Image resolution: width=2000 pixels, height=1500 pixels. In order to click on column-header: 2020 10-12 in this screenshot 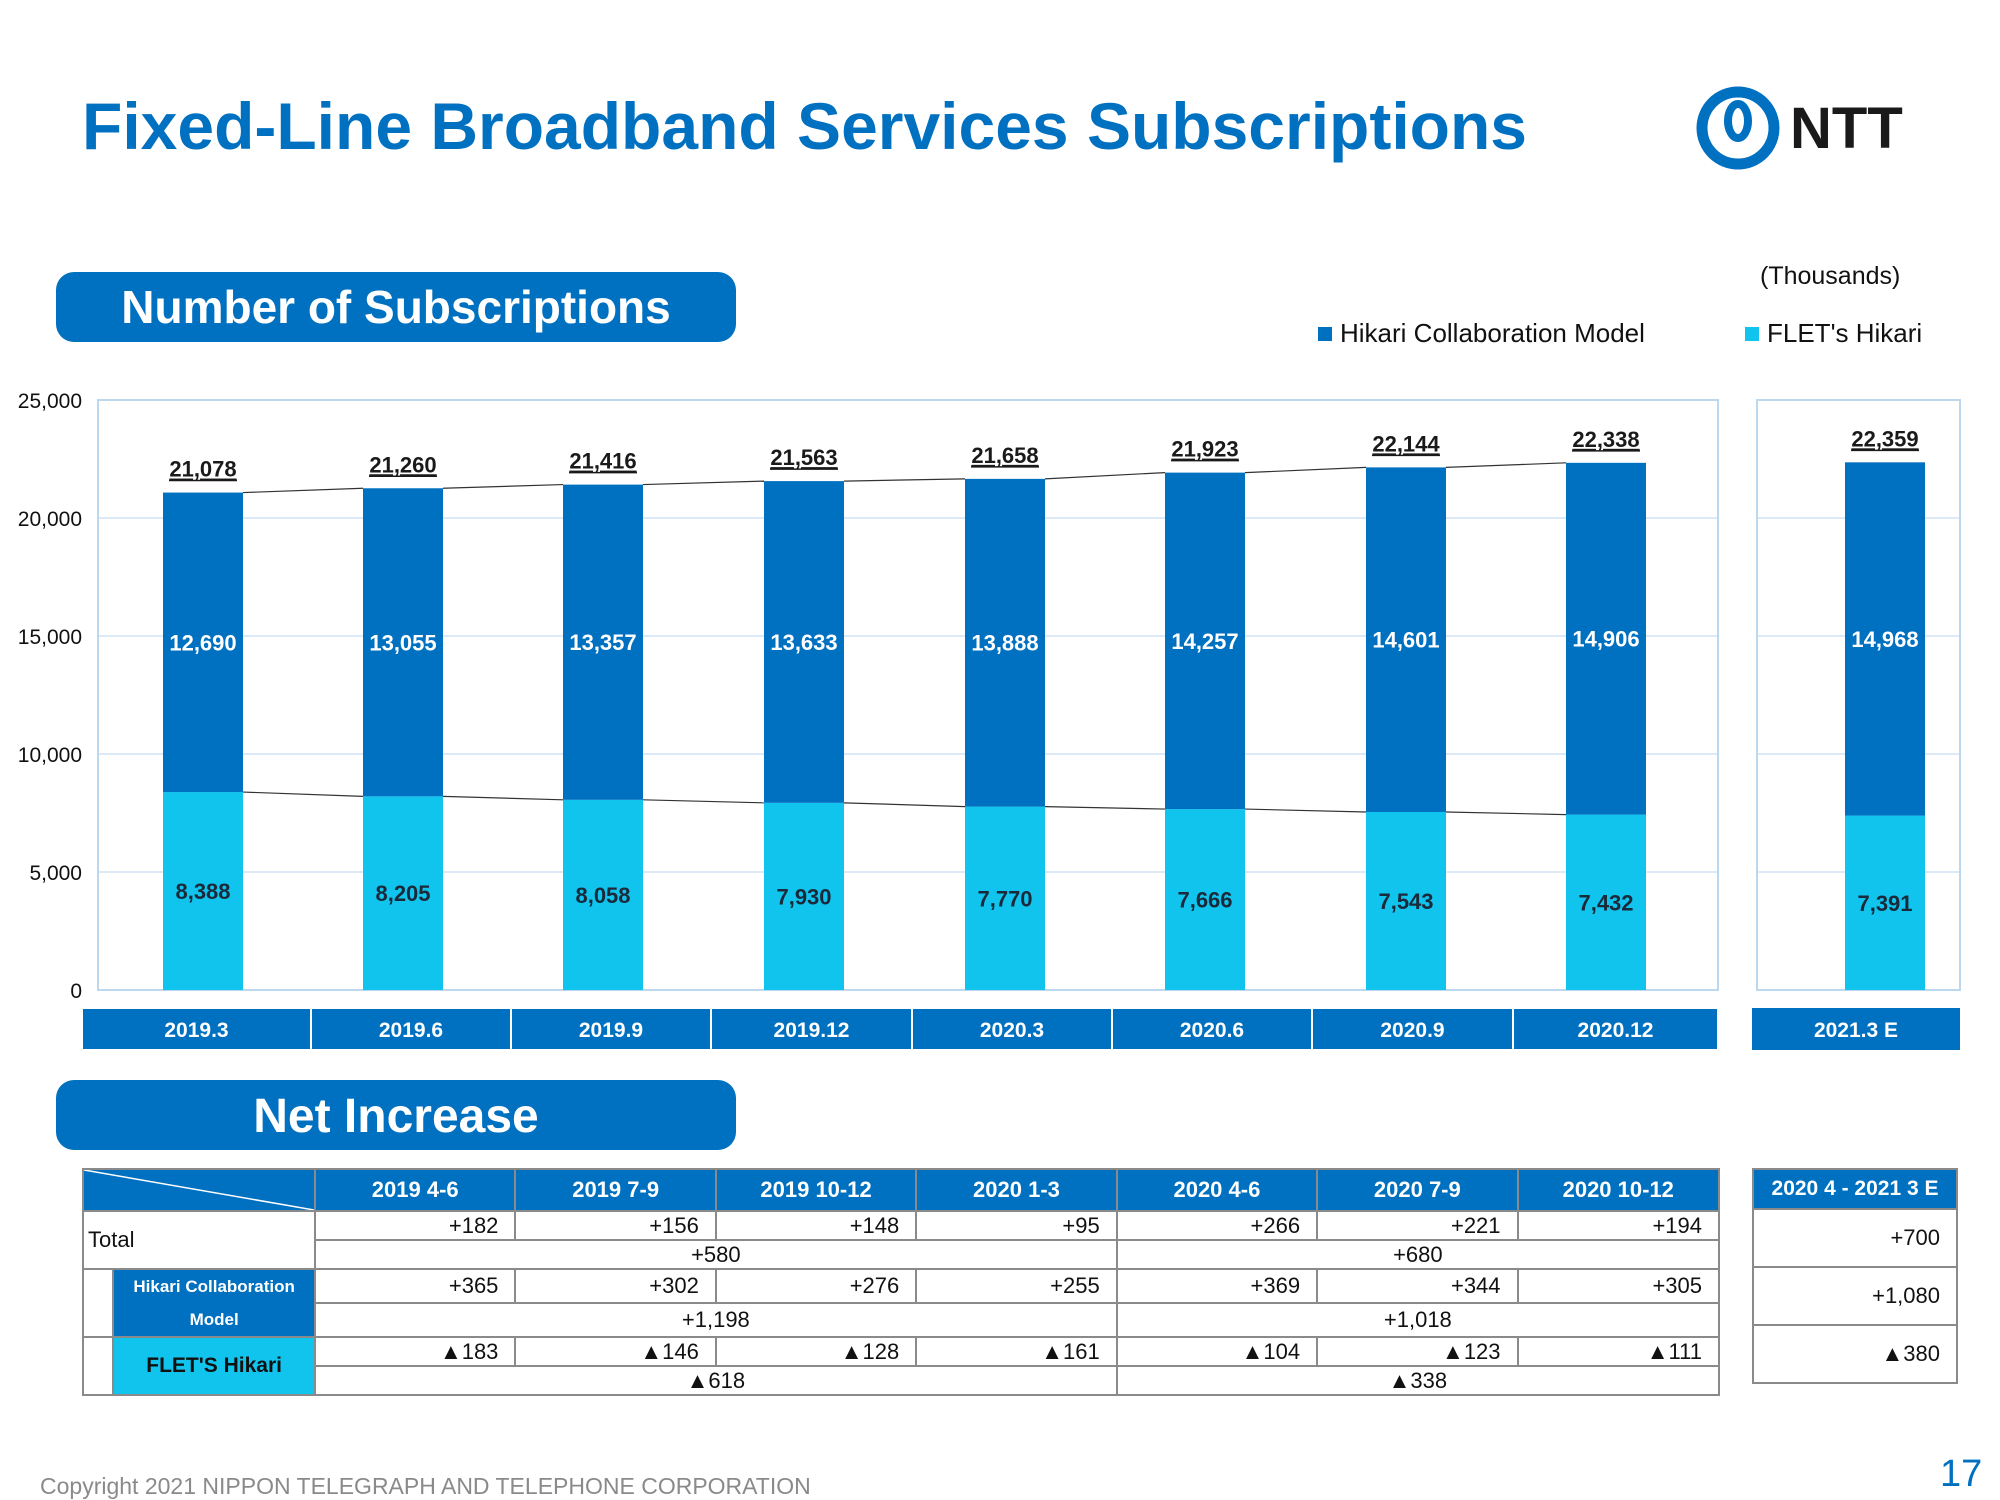, I will do `click(1618, 1190)`.